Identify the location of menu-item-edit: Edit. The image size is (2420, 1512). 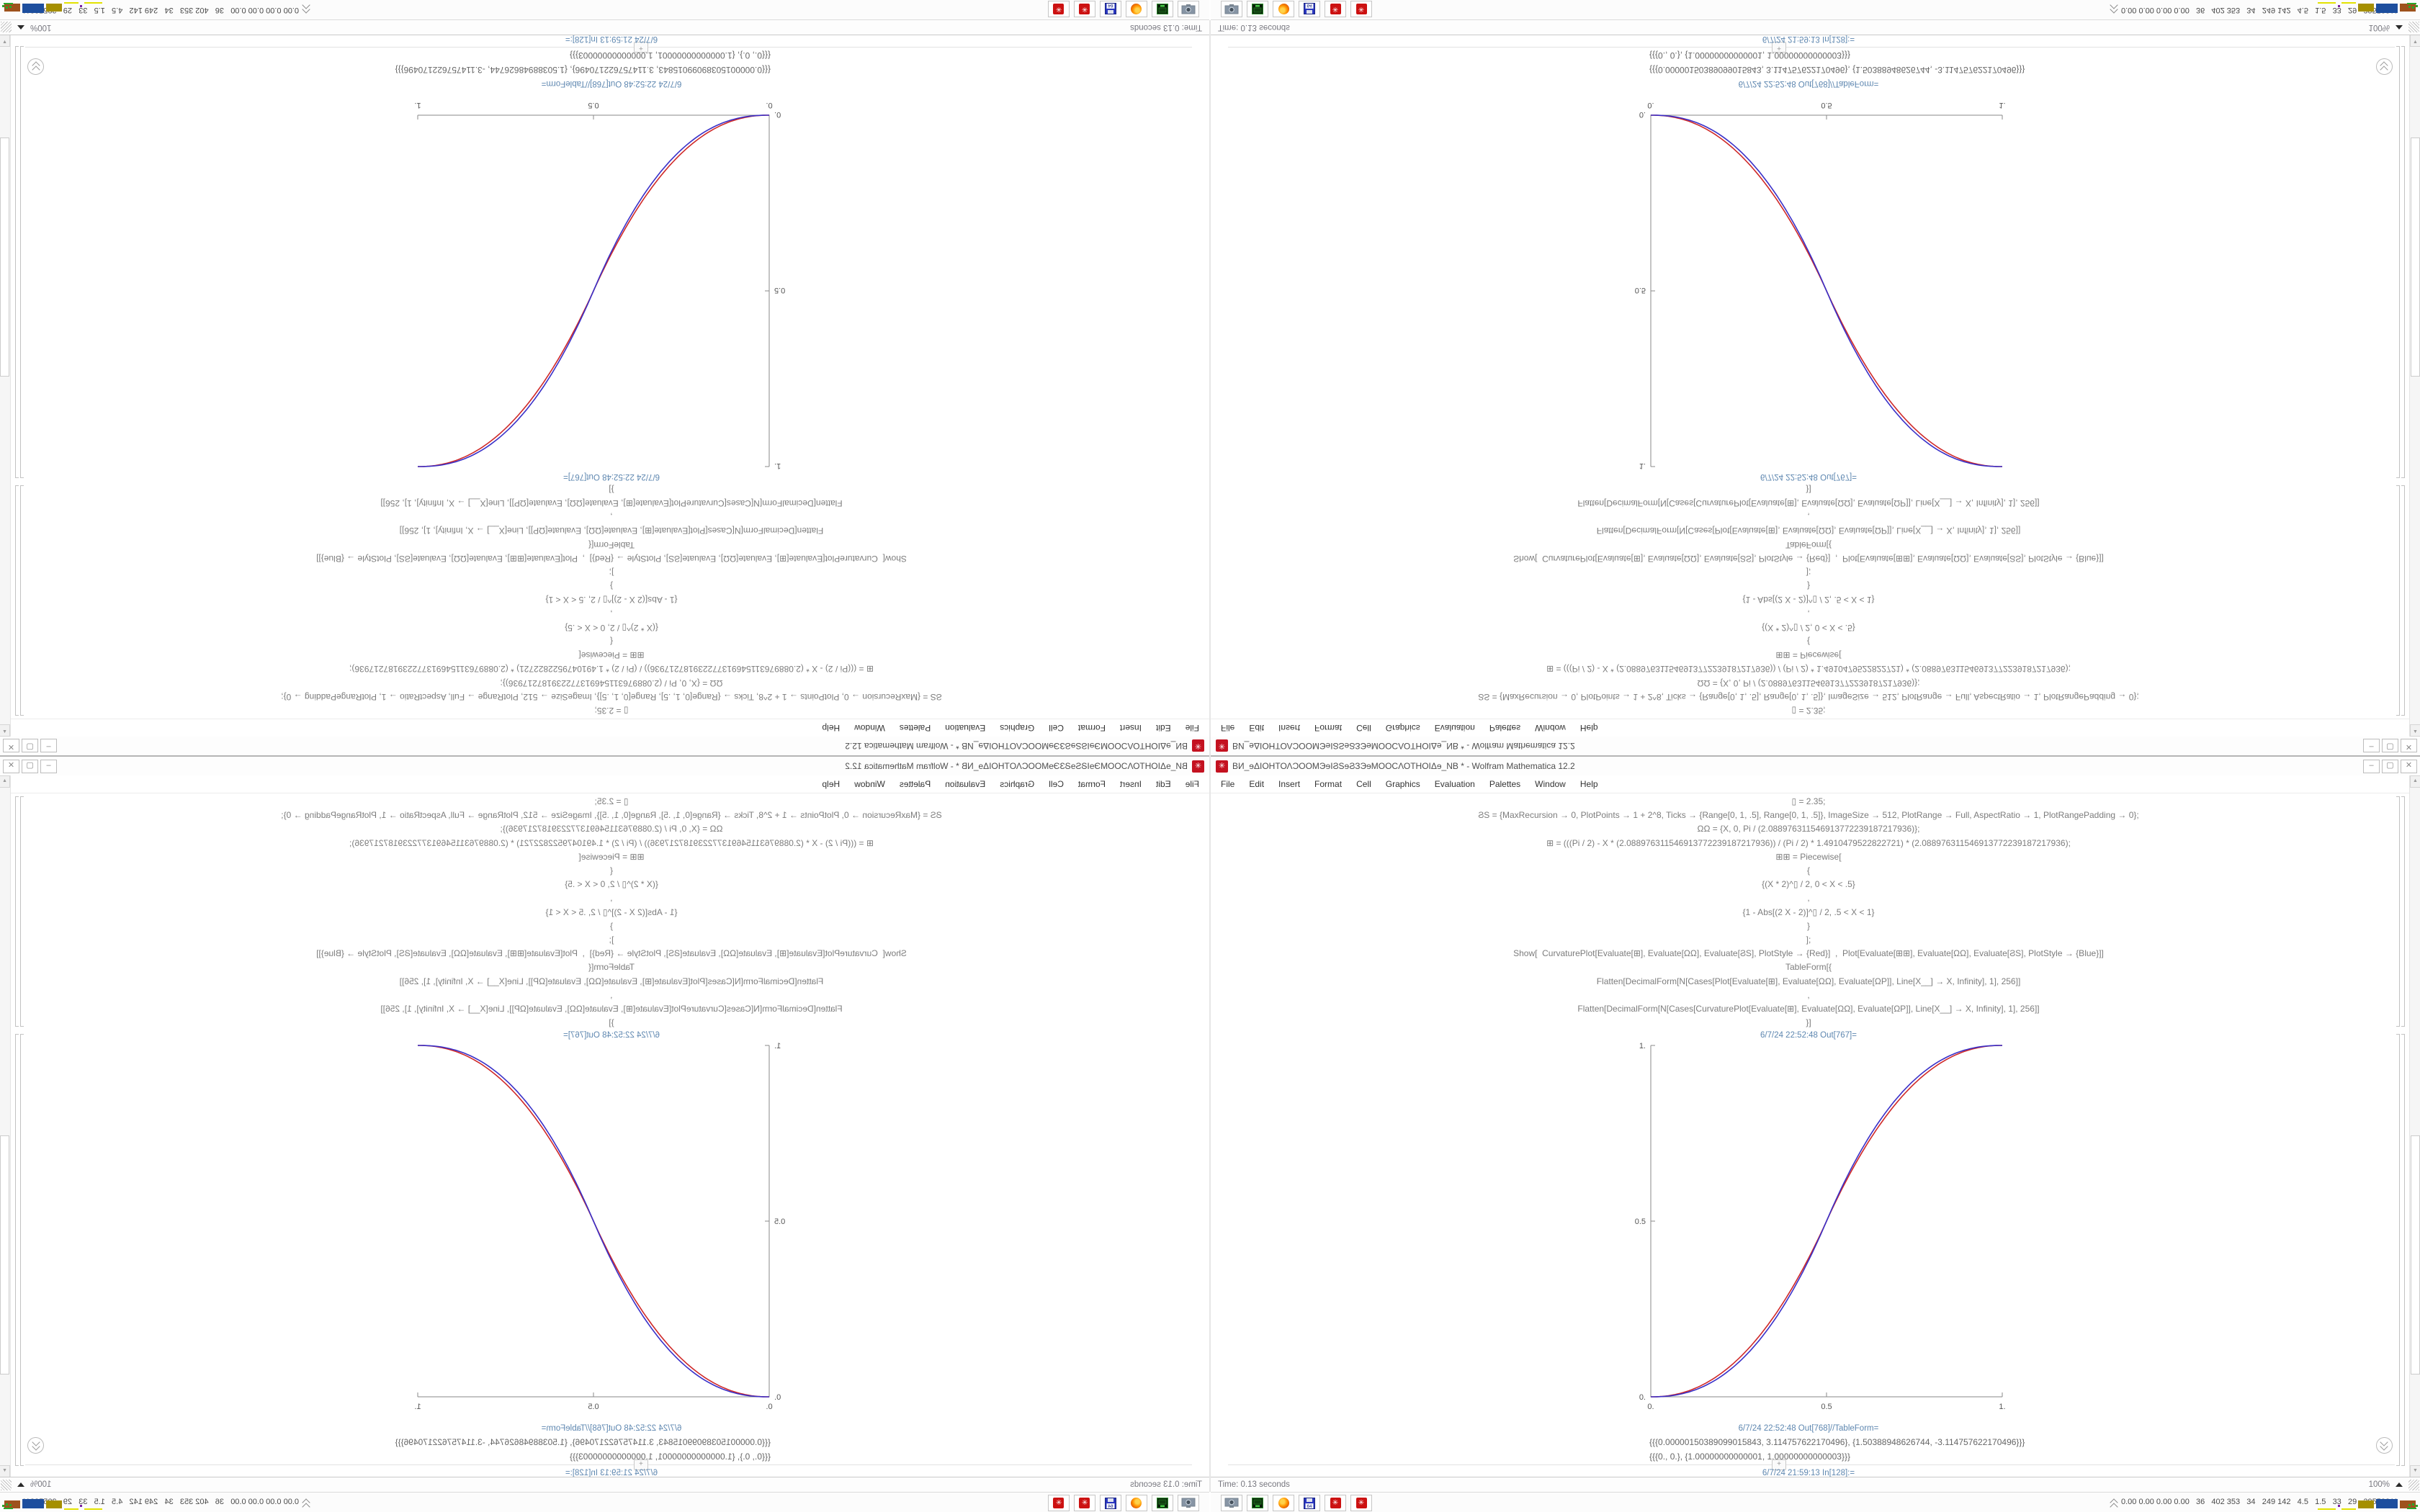
(1257, 728).